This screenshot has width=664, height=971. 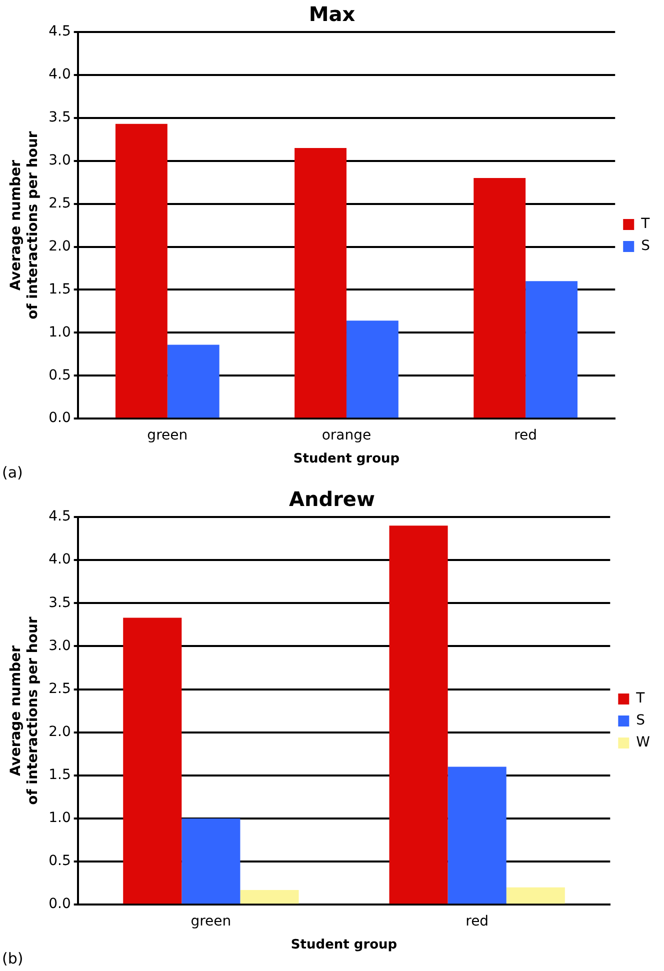 What do you see at coordinates (332, 14) in the screenshot?
I see `chart-title: Max` at bounding box center [332, 14].